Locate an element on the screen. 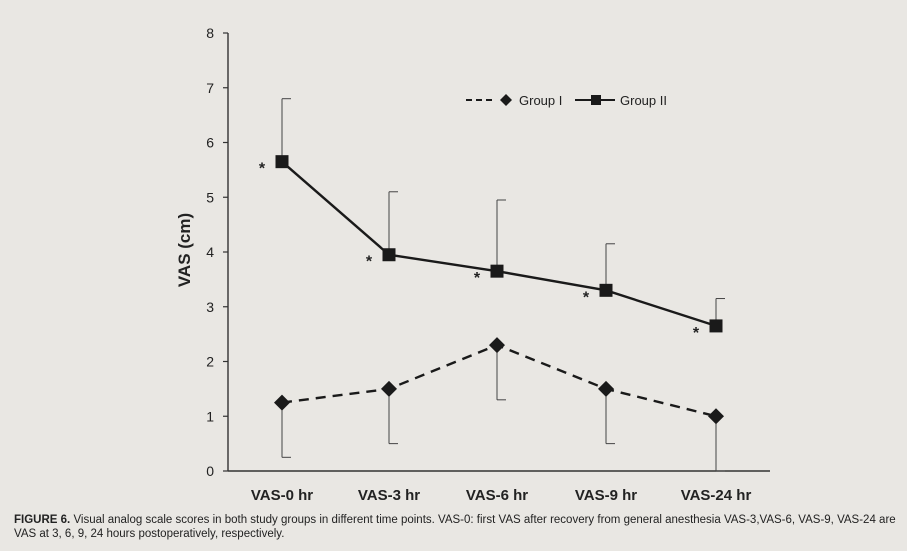  y-tick-label: 1 is located at coordinates (210, 416).